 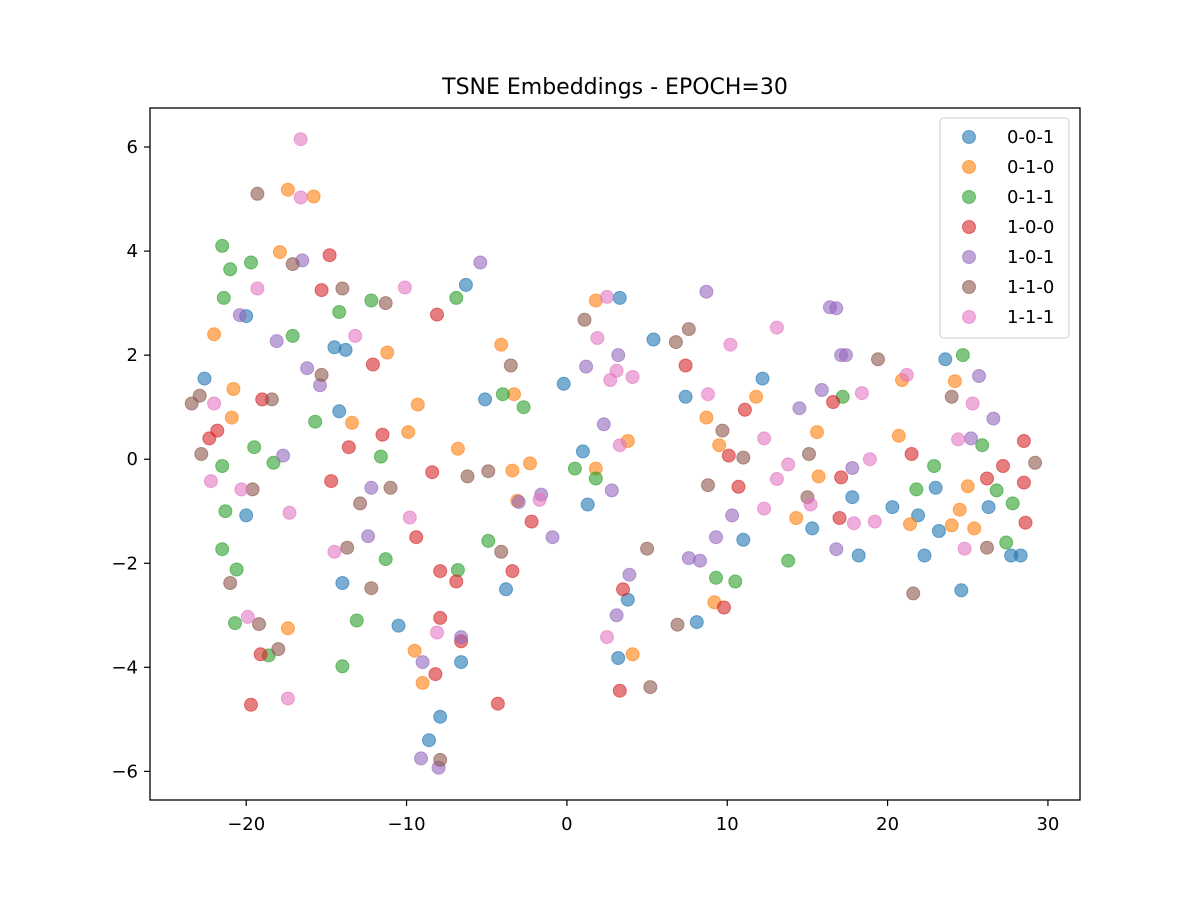 I want to click on y-tick-label: 6, so click(x=132, y=147).